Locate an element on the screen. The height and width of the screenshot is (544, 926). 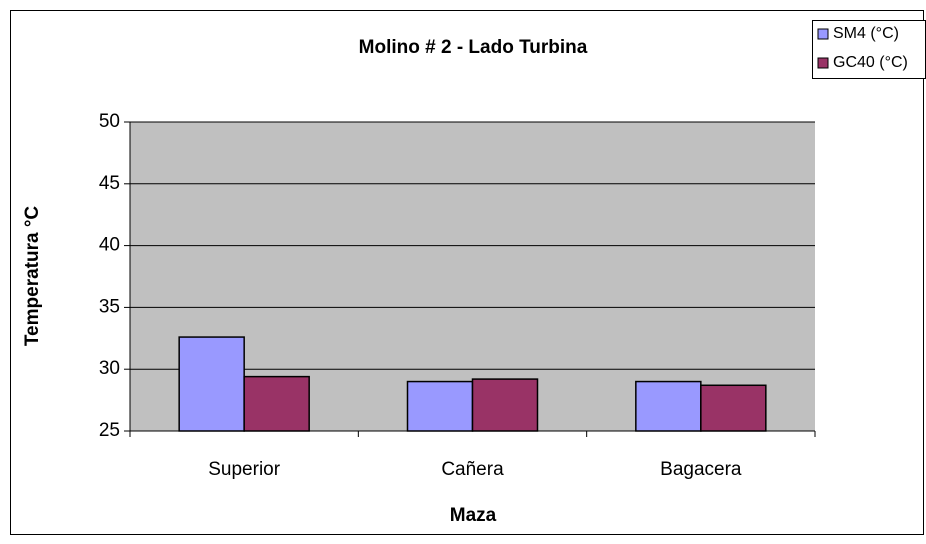
y-tick-label: 45 is located at coordinates (109, 183).